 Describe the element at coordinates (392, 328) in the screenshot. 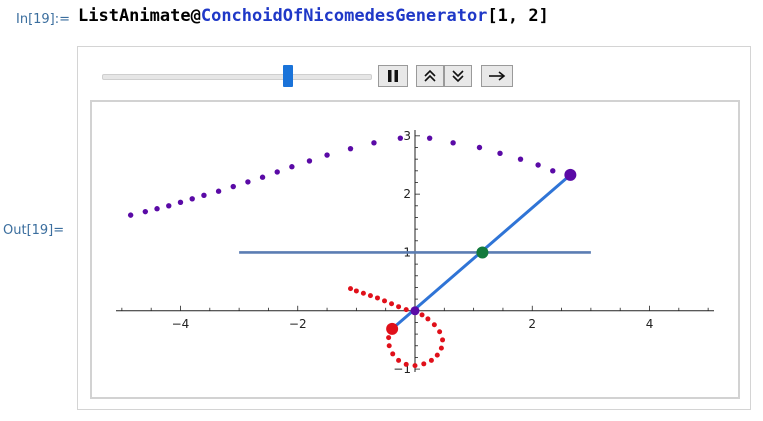

I see `red-end-point` at that location.